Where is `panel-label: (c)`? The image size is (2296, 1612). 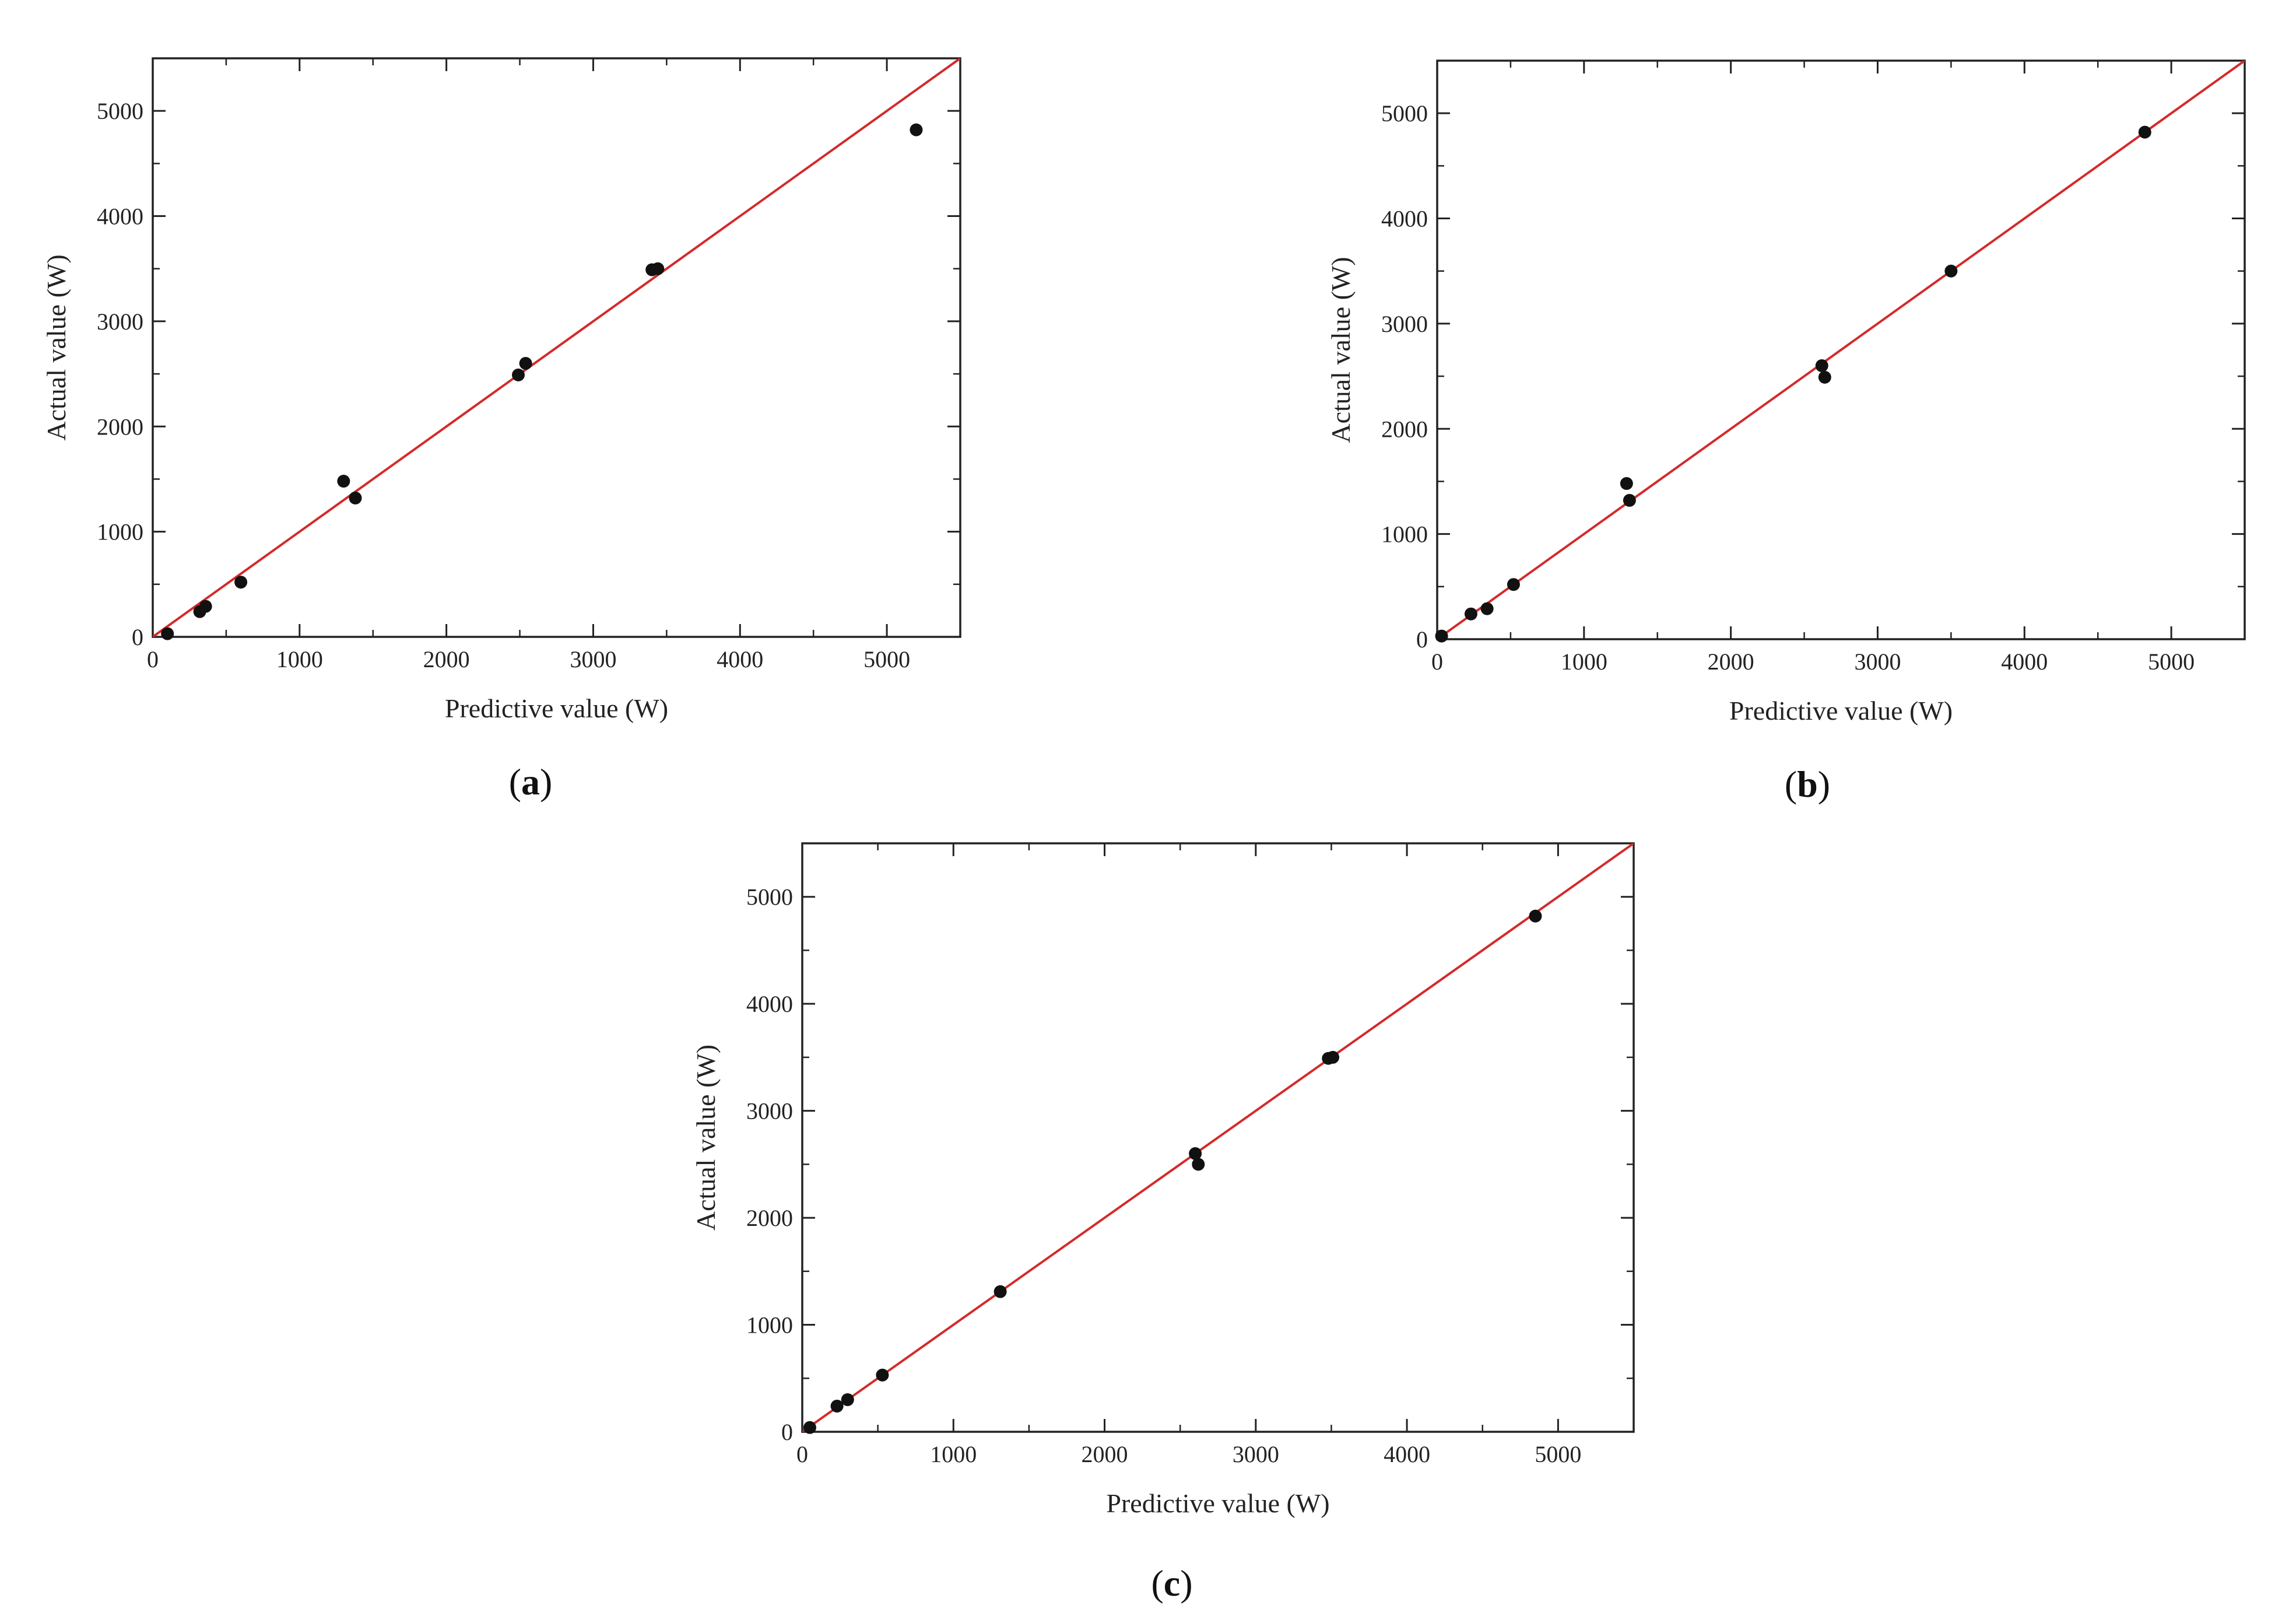 panel-label: (c) is located at coordinates (1171, 1583).